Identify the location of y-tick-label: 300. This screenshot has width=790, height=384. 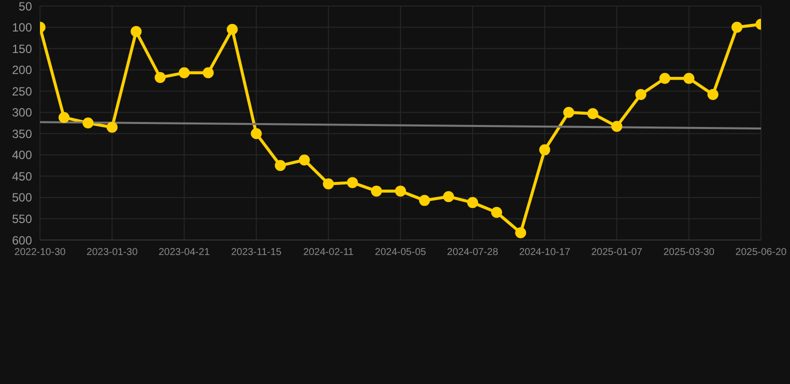
(22, 113).